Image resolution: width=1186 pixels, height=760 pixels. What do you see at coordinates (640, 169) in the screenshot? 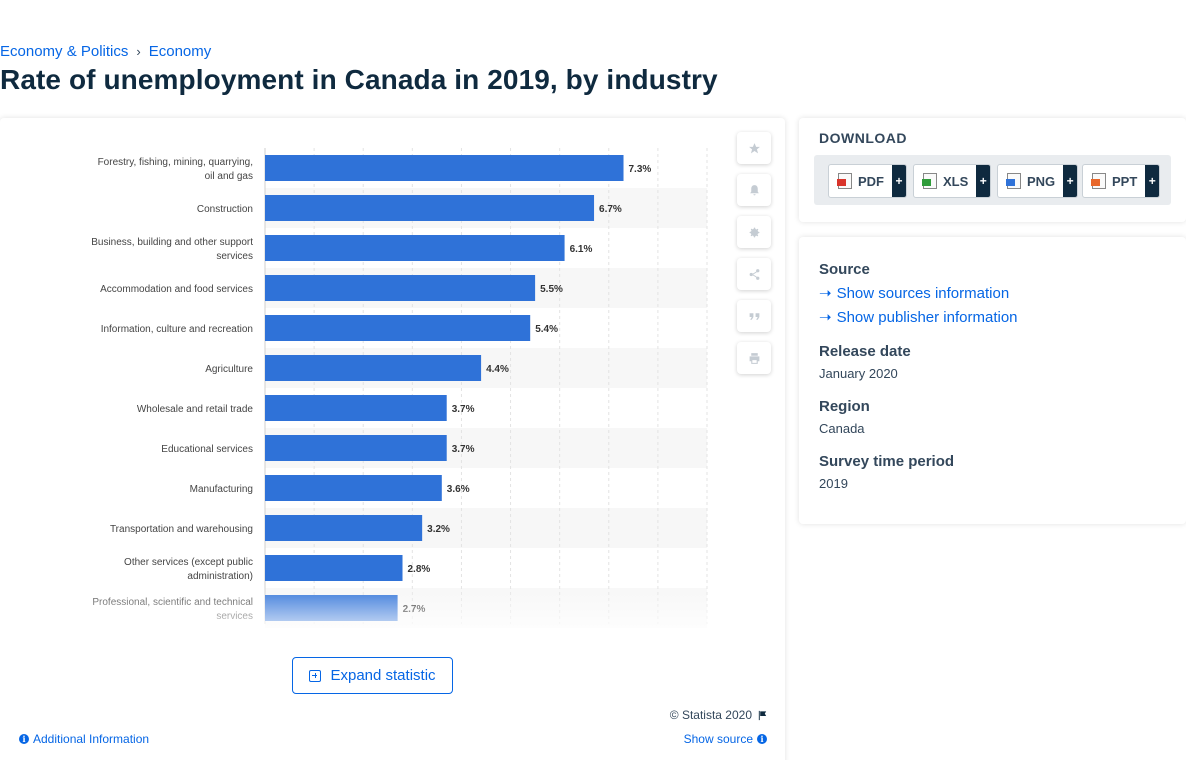
I see `bar-value-label: 7.3%` at bounding box center [640, 169].